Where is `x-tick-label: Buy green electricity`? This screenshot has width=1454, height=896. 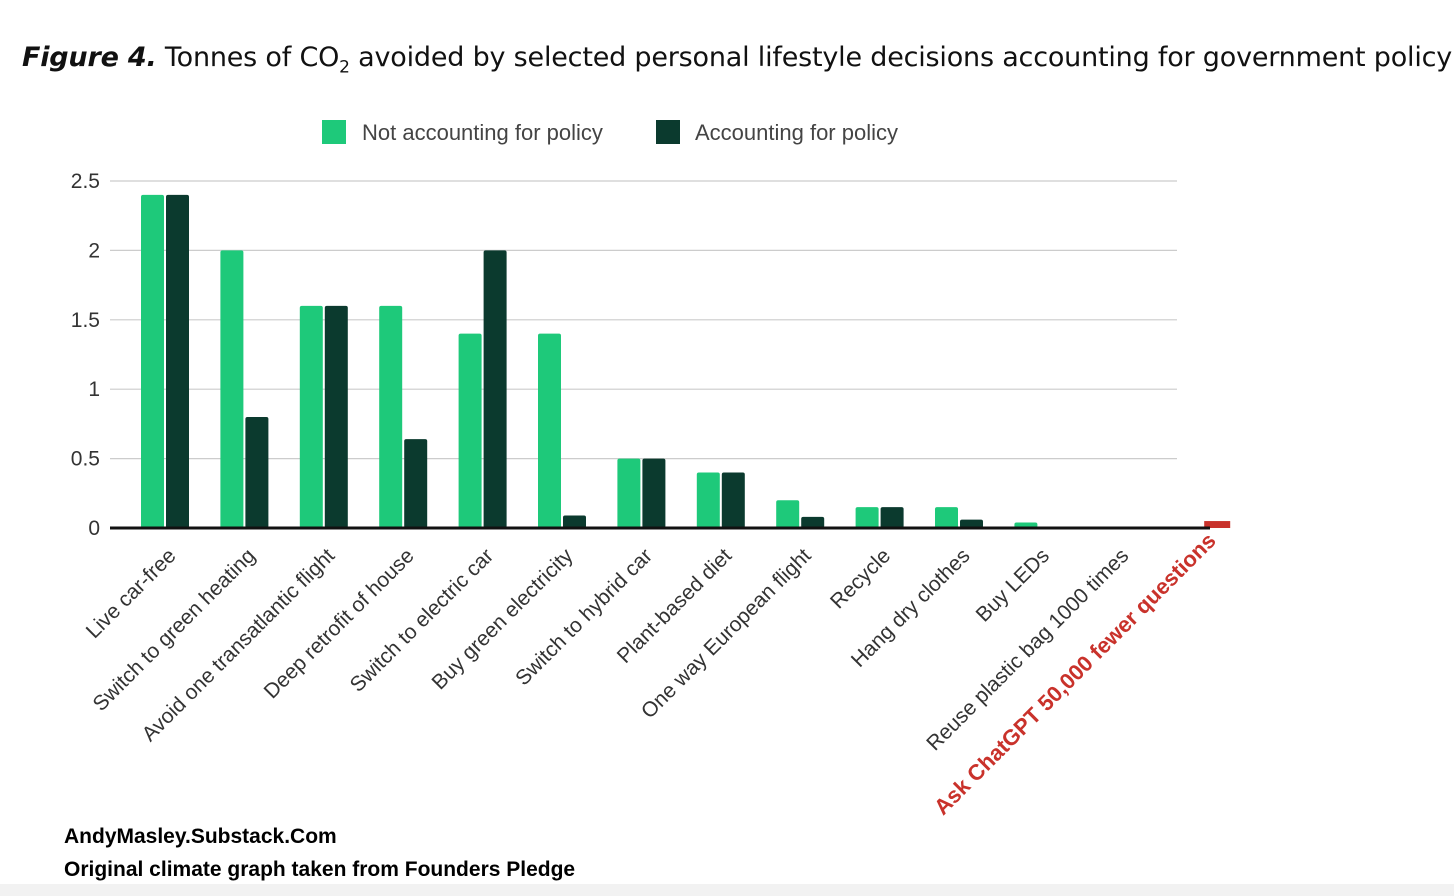
x-tick-label: Buy green electricity is located at coordinates (503, 619).